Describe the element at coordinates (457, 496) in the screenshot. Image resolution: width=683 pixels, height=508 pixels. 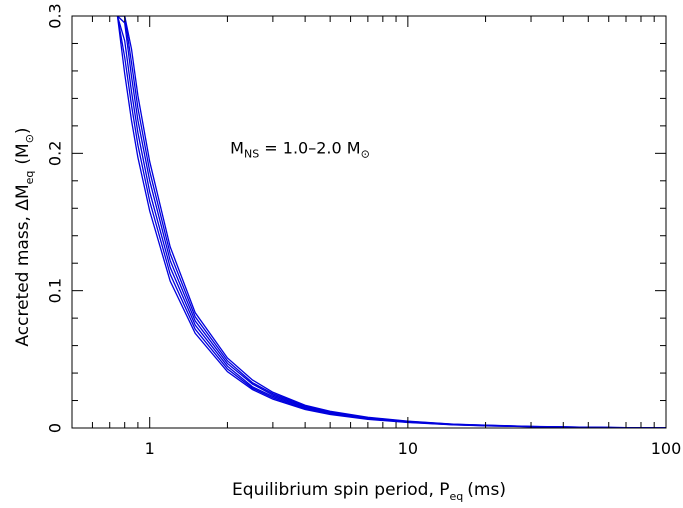
I see `x-axis-label-sub: eq` at that location.